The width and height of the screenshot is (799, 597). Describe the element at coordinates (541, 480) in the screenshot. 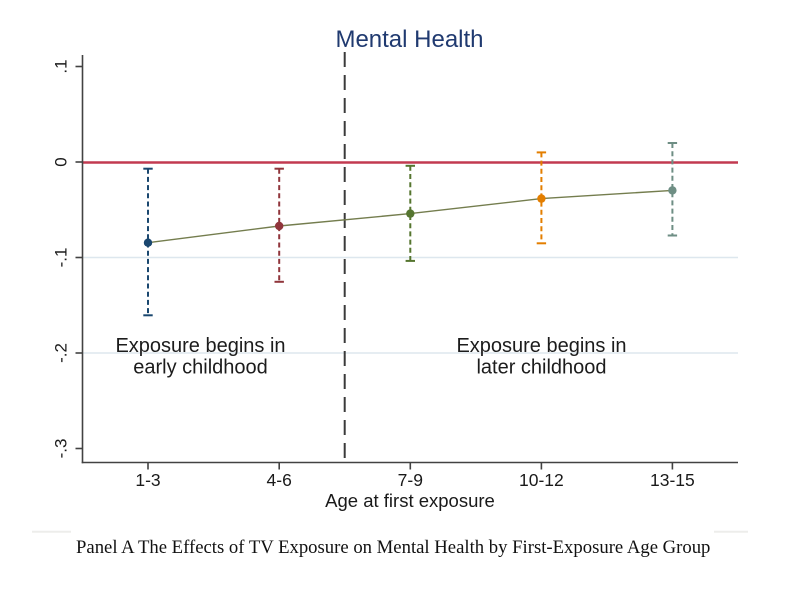

I see `svg-text: 10-12` at that location.